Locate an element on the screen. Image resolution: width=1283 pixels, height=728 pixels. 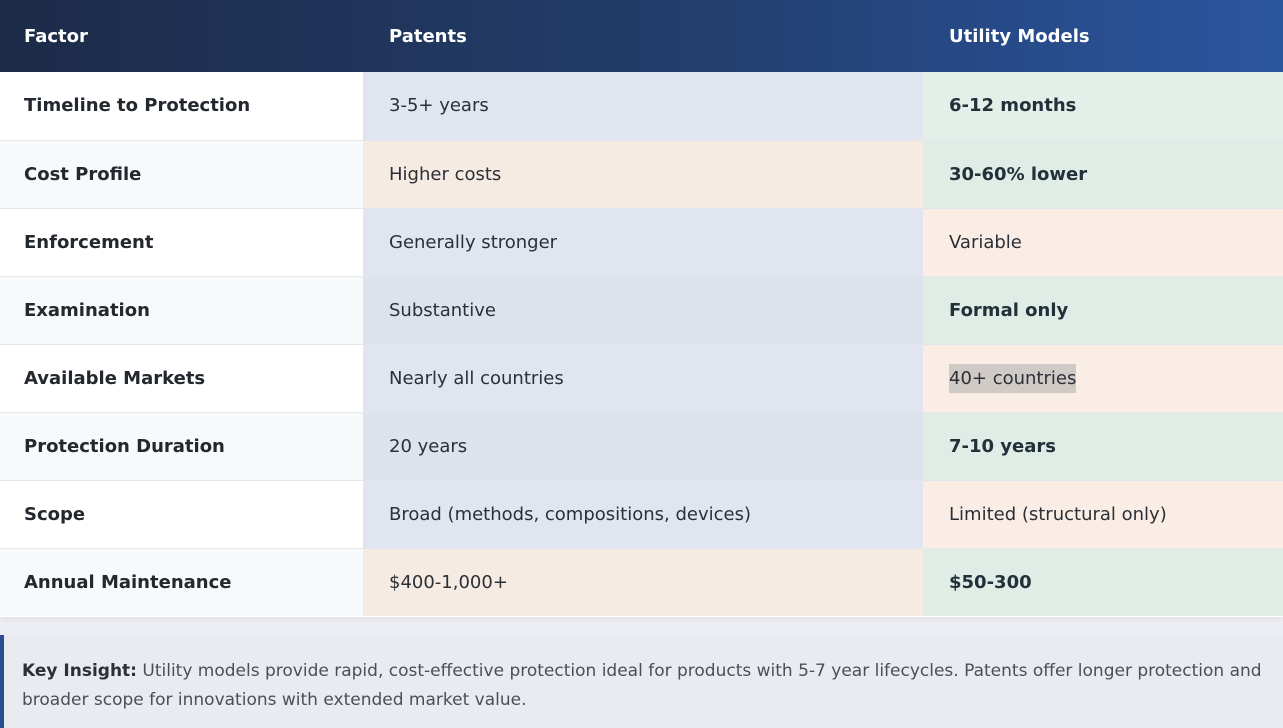
factor-cell: Protection Duration is located at coordinates (181, 446).